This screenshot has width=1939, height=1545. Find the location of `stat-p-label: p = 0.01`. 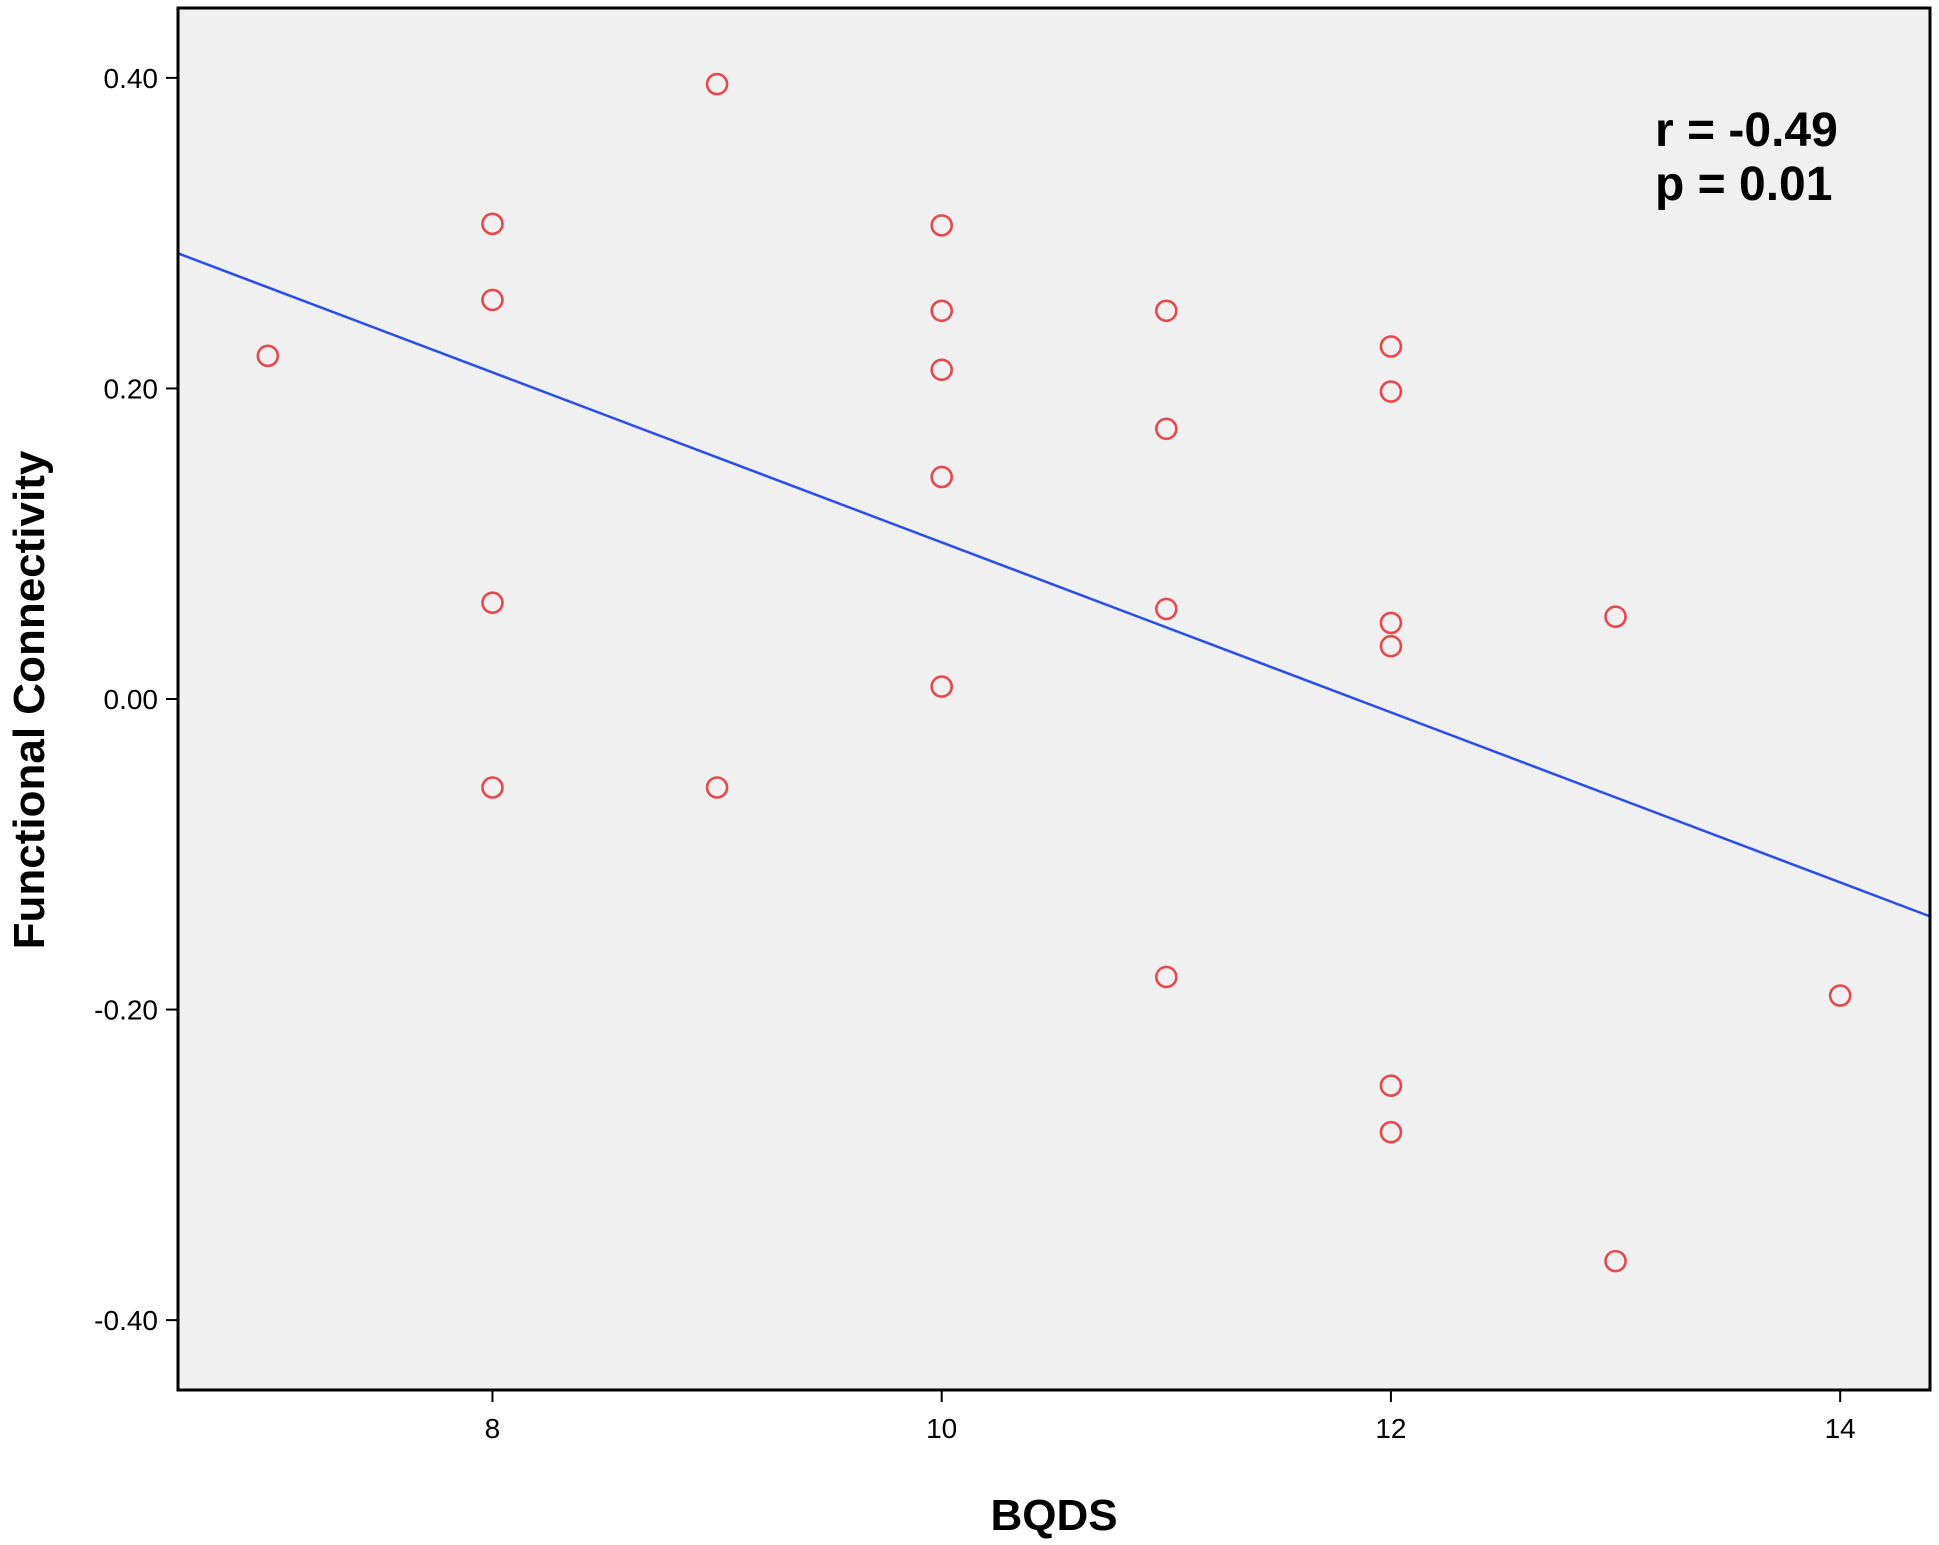

stat-p-label: p = 0.01 is located at coordinates (1743, 184).